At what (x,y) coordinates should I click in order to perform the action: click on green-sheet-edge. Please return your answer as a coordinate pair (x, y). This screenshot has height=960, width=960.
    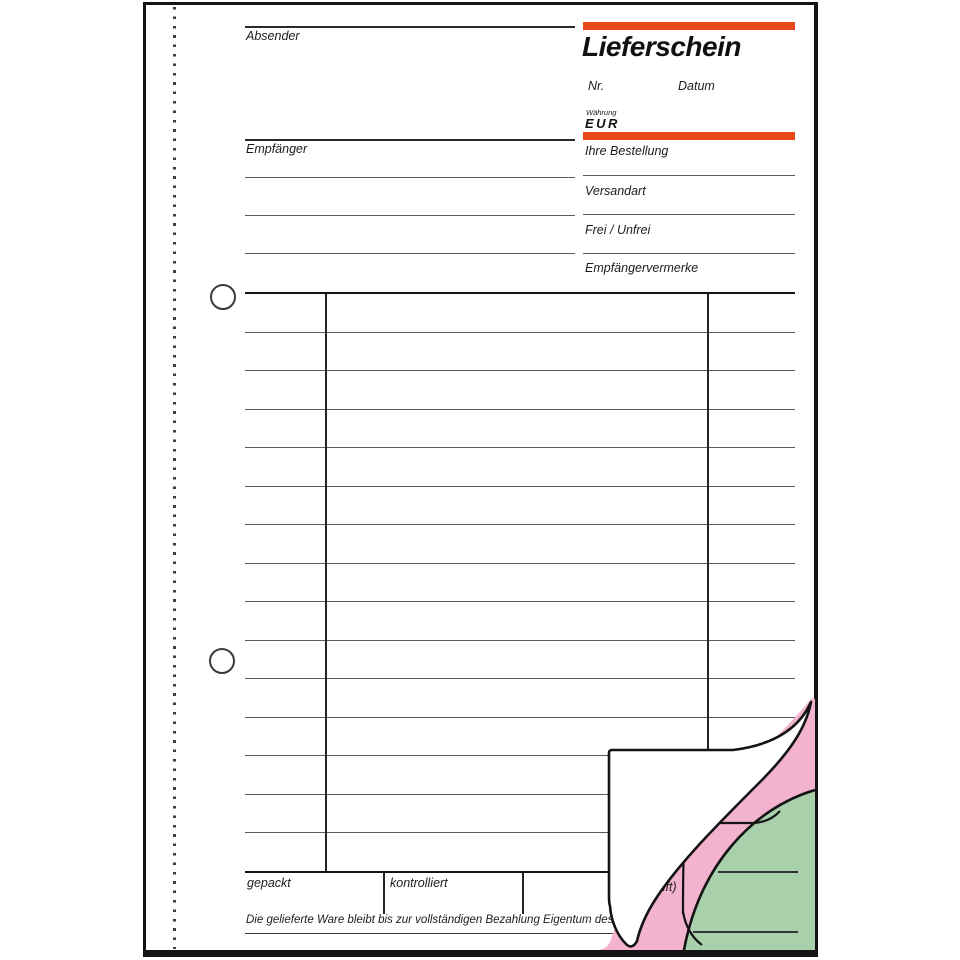
    Looking at the image, I should click on (748, 869).